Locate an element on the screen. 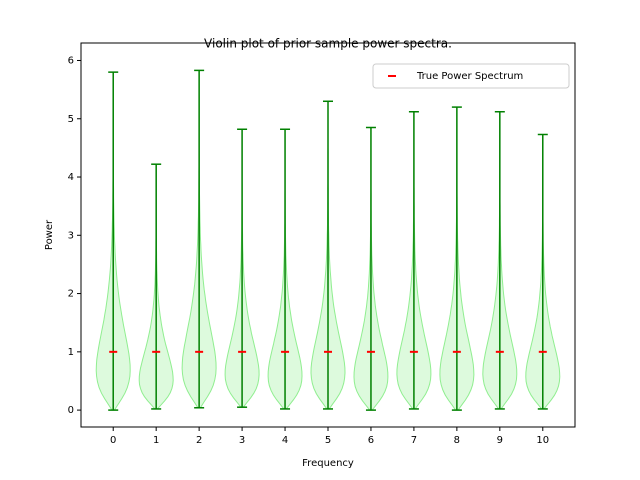 The height and width of the screenshot is (480, 640). legend-label: True Power Spectrum is located at coordinates (469, 76).